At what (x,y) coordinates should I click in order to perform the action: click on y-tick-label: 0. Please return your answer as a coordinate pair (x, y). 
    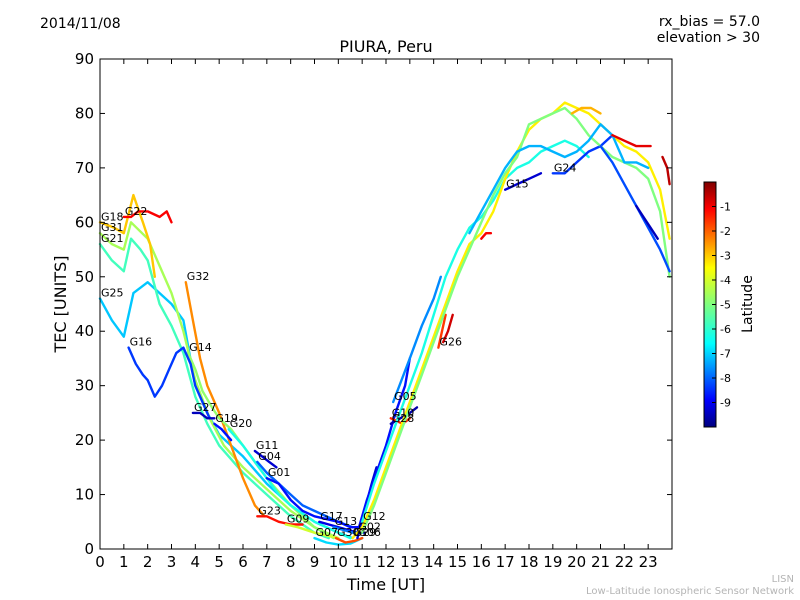
    Looking at the image, I should click on (89, 549).